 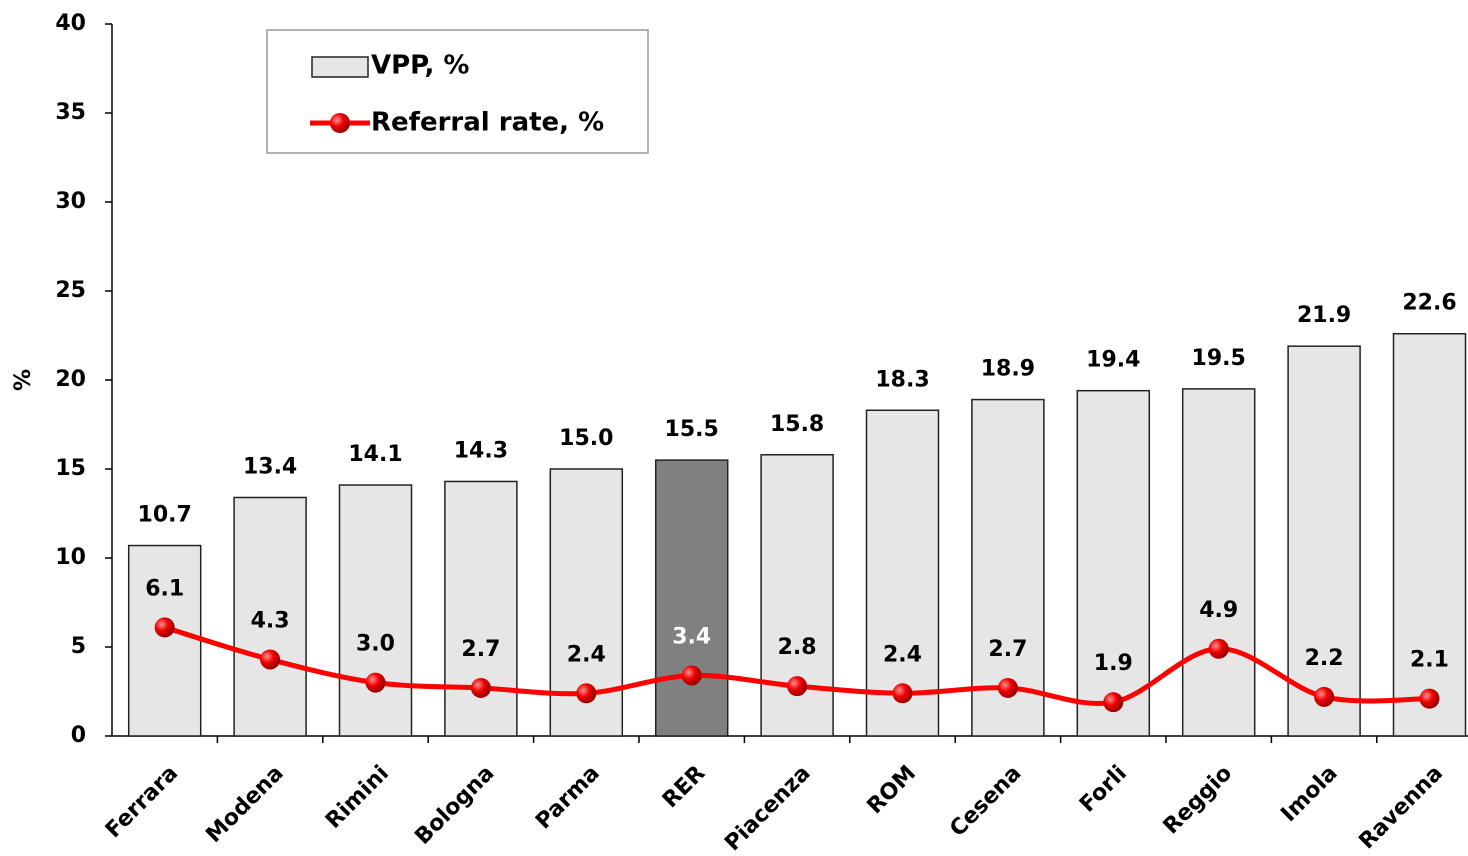 What do you see at coordinates (70, 290) in the screenshot?
I see `y-tick-label: 25` at bounding box center [70, 290].